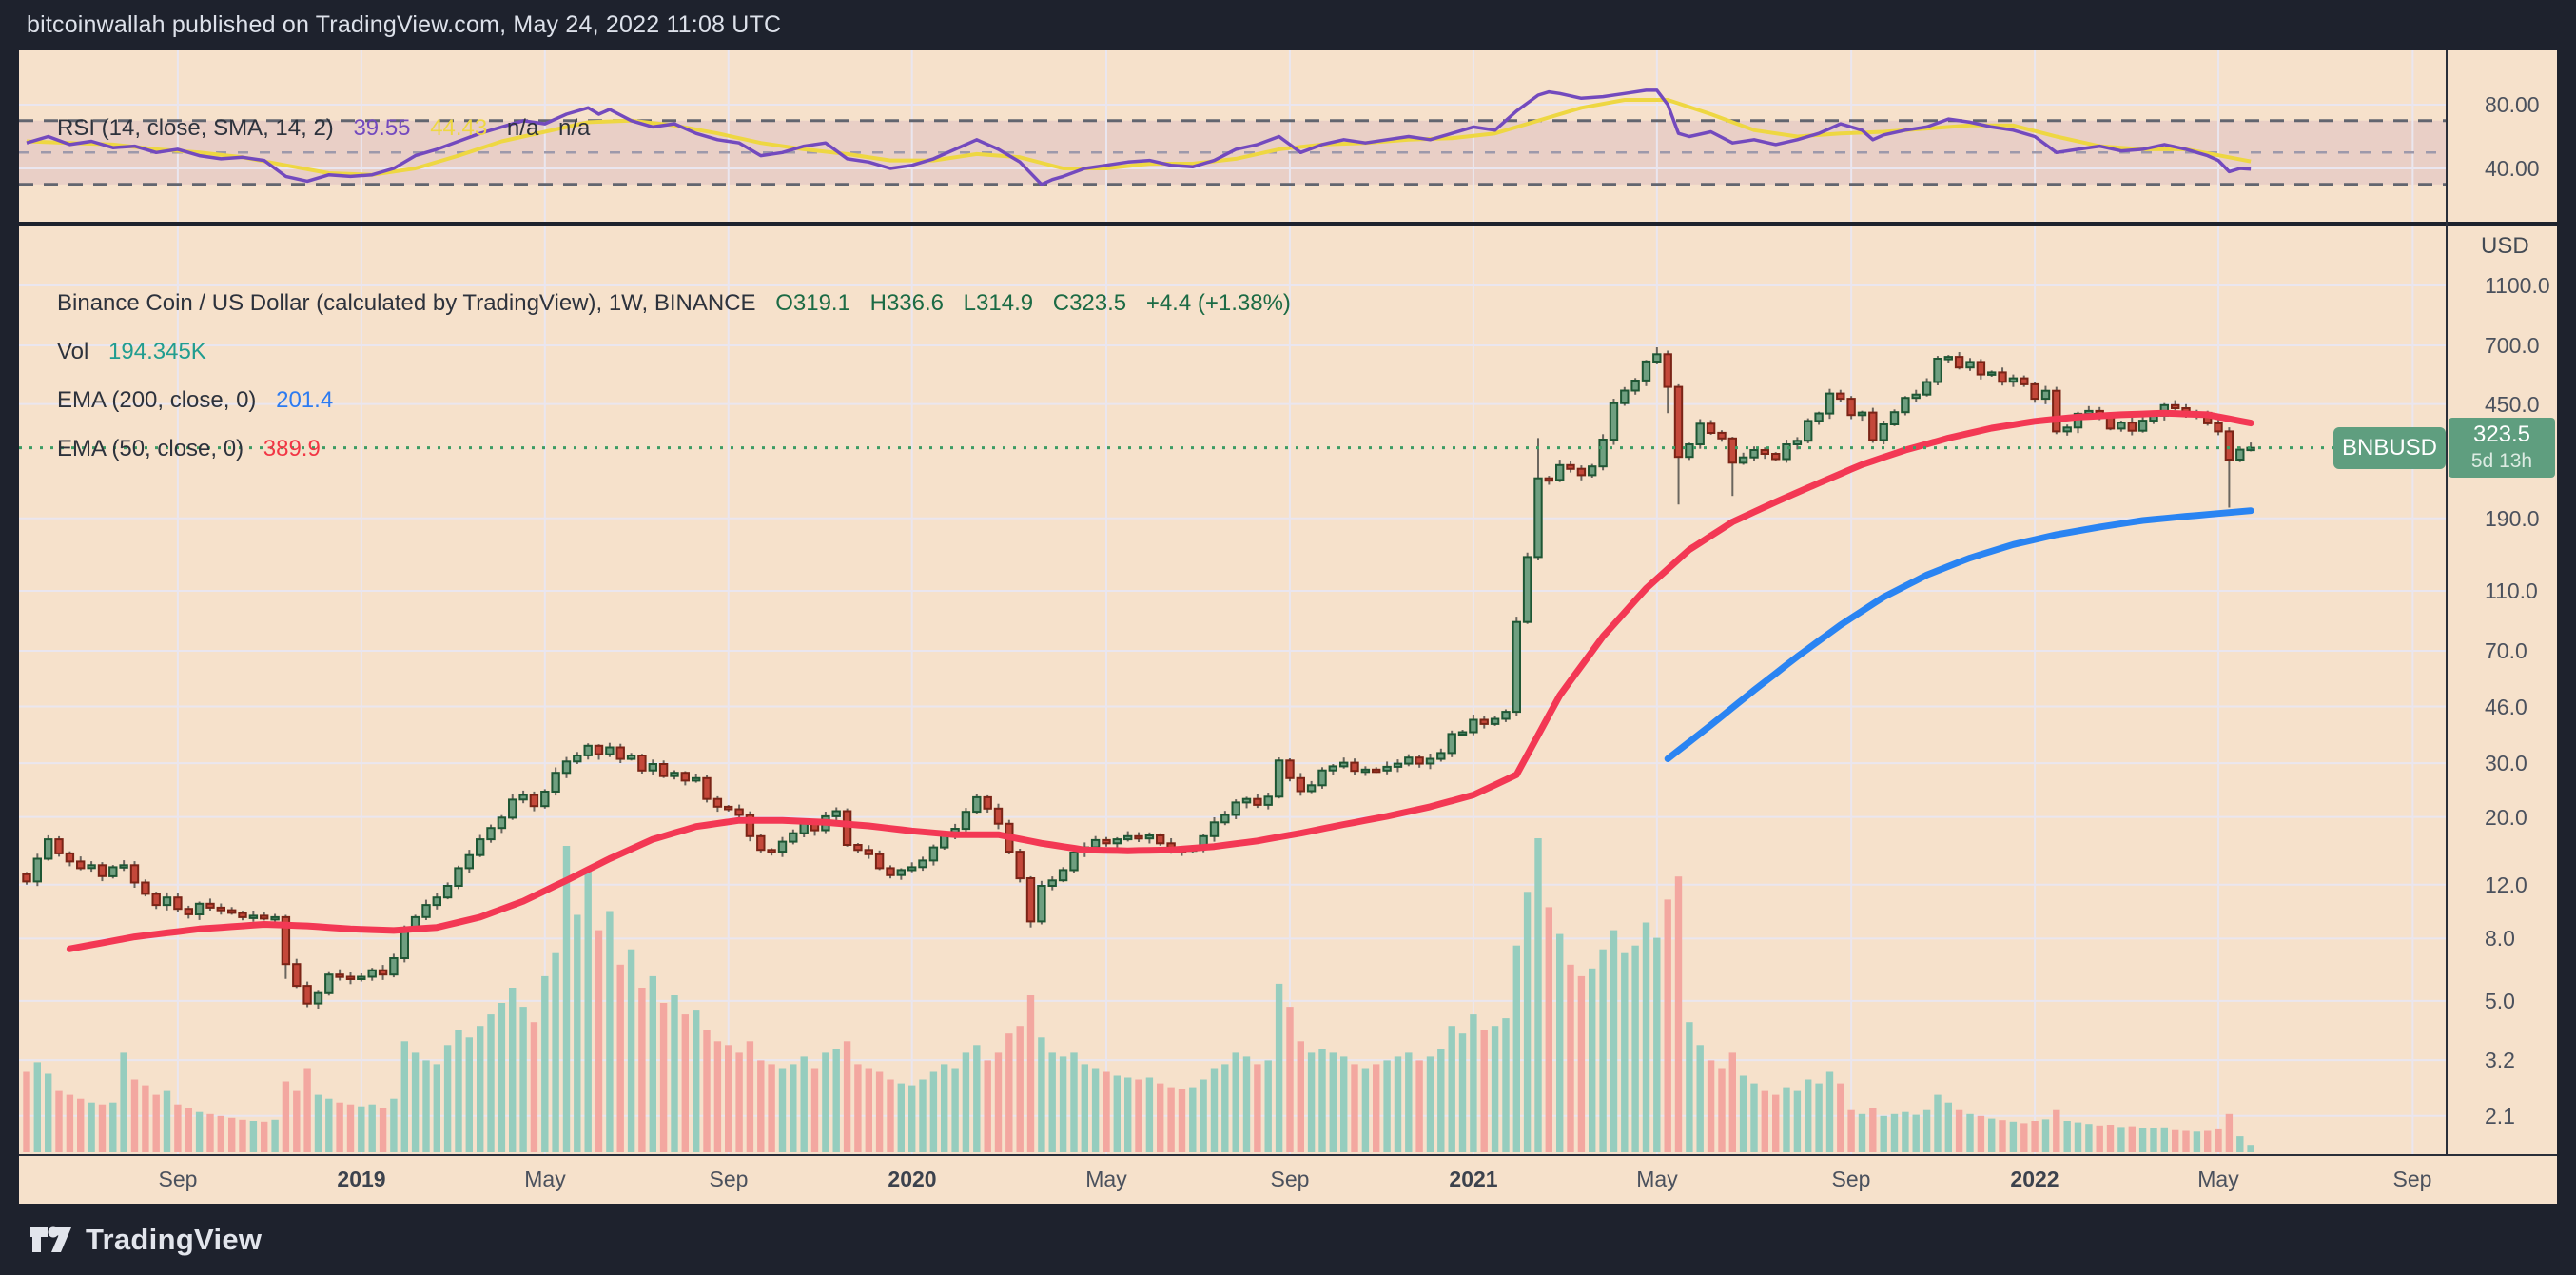 Image resolution: width=2576 pixels, height=1275 pixels. What do you see at coordinates (175, 1239) in the screenshot?
I see `tradingview-brand-text: TradingView` at bounding box center [175, 1239].